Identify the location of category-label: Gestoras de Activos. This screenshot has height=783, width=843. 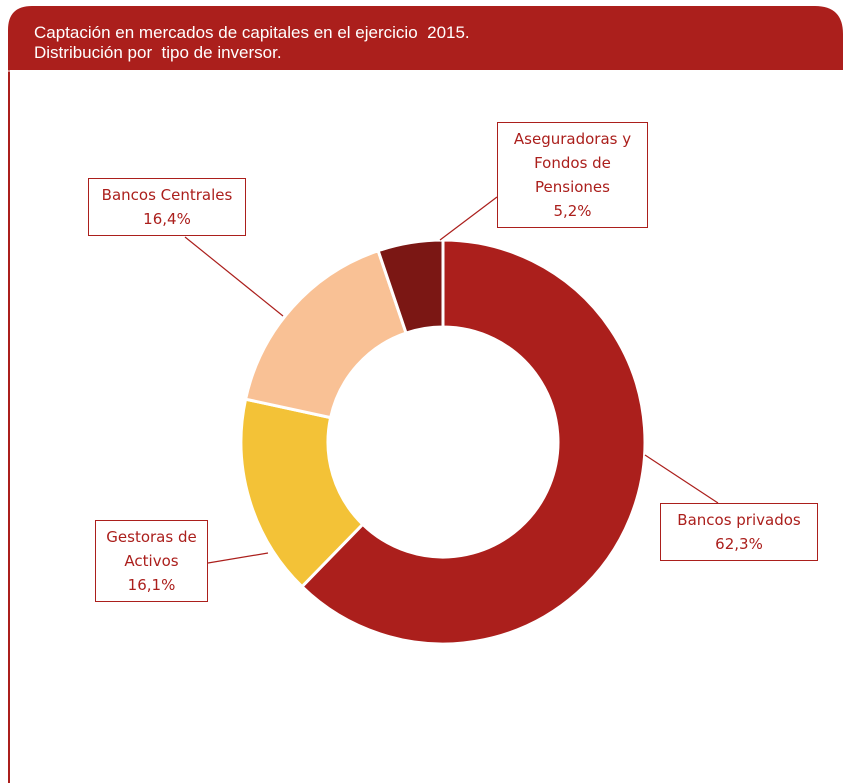
(151, 549).